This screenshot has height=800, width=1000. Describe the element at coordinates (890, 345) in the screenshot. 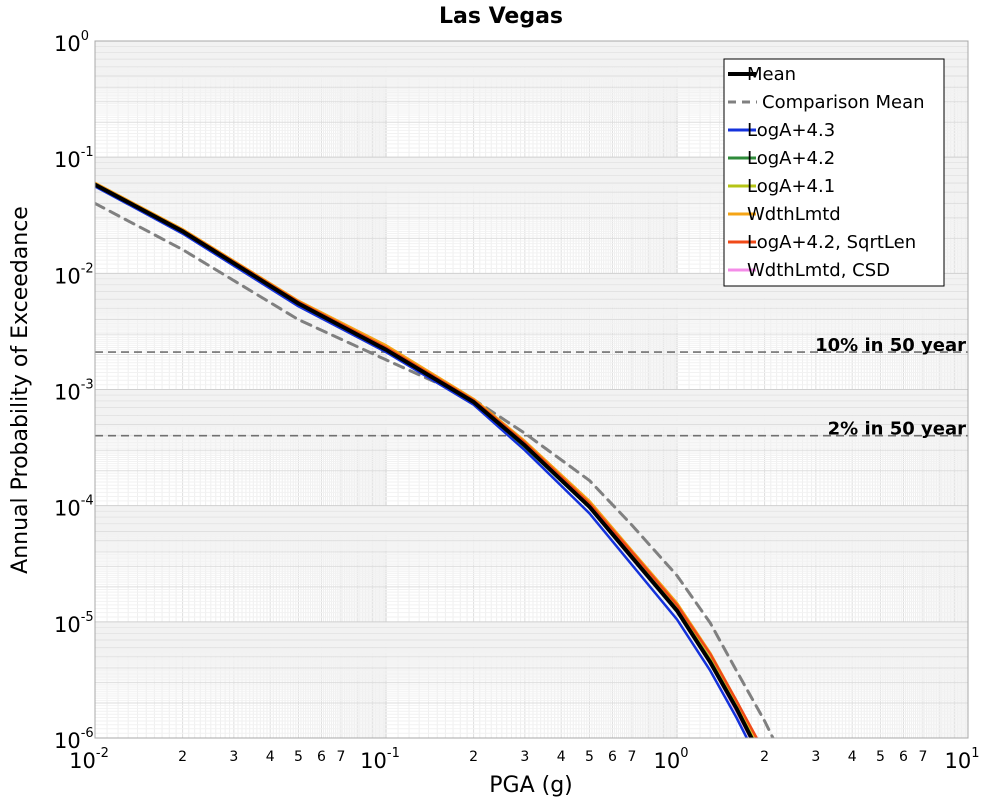

I see `reference-line-label: 10% in 50 year` at that location.